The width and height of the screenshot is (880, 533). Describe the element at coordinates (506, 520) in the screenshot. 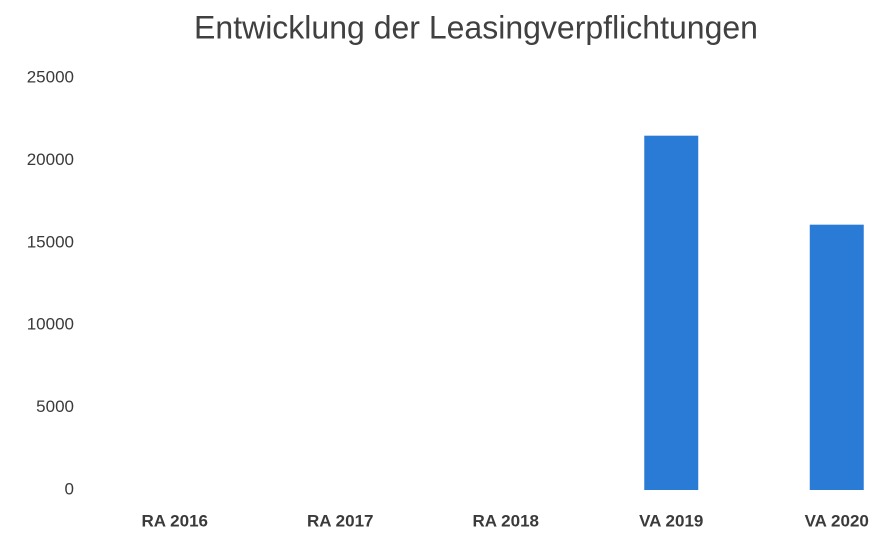

I see `x-tick-label: RA 2018` at that location.